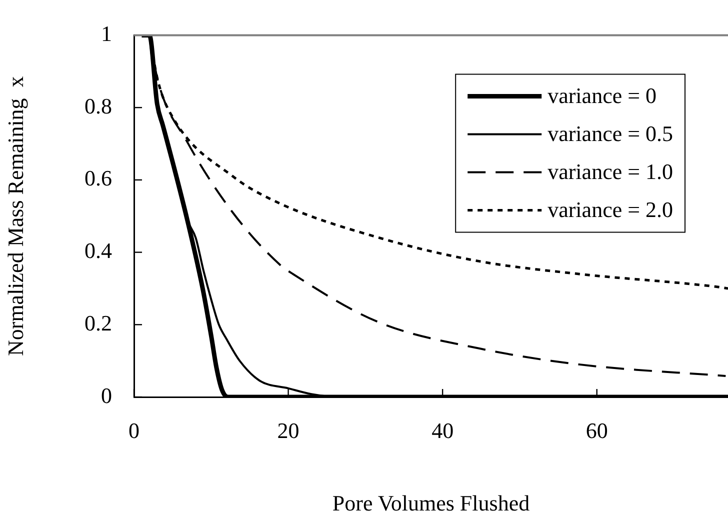 The width and height of the screenshot is (728, 522). I want to click on y-axis-title: Normalized Mass Remaining x, so click(15, 216).